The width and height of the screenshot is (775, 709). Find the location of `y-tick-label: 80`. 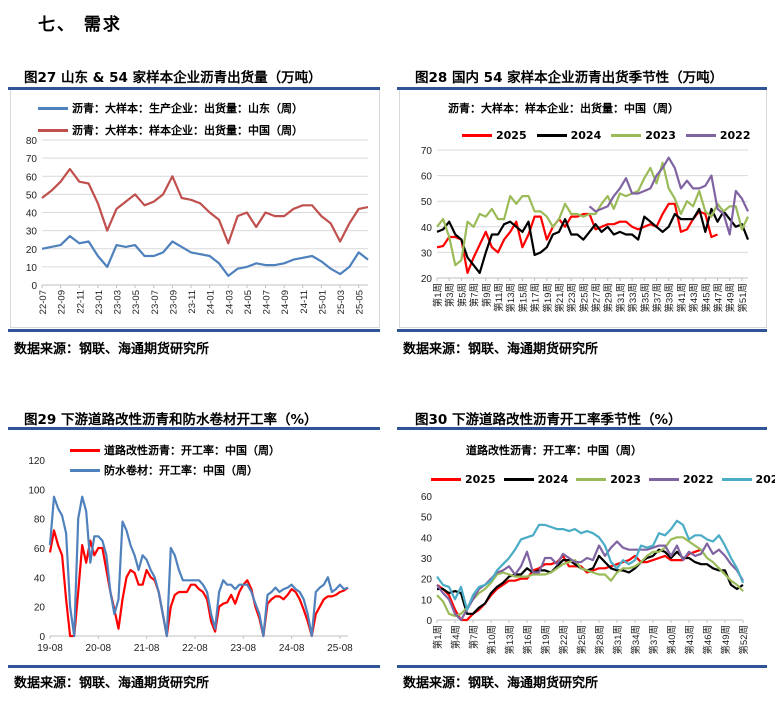

y-tick-label: 80 is located at coordinates (40, 520).